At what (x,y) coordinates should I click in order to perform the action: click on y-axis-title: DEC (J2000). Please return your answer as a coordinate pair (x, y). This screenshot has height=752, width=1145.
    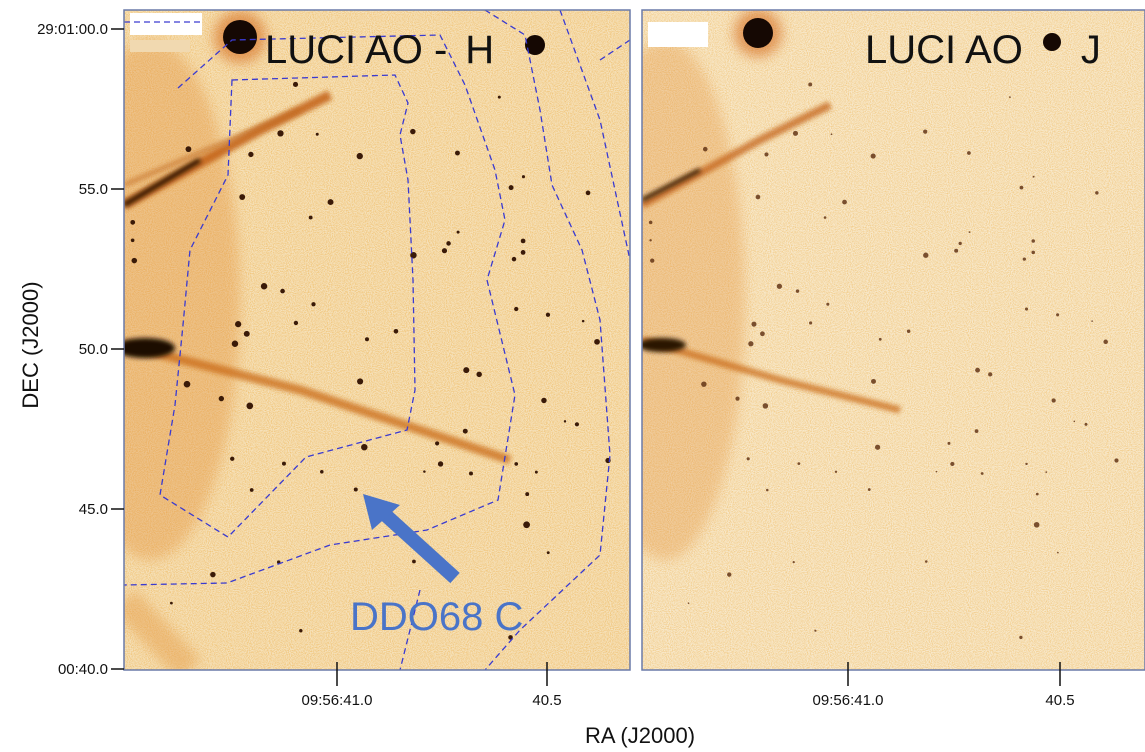
    Looking at the image, I should click on (30, 344).